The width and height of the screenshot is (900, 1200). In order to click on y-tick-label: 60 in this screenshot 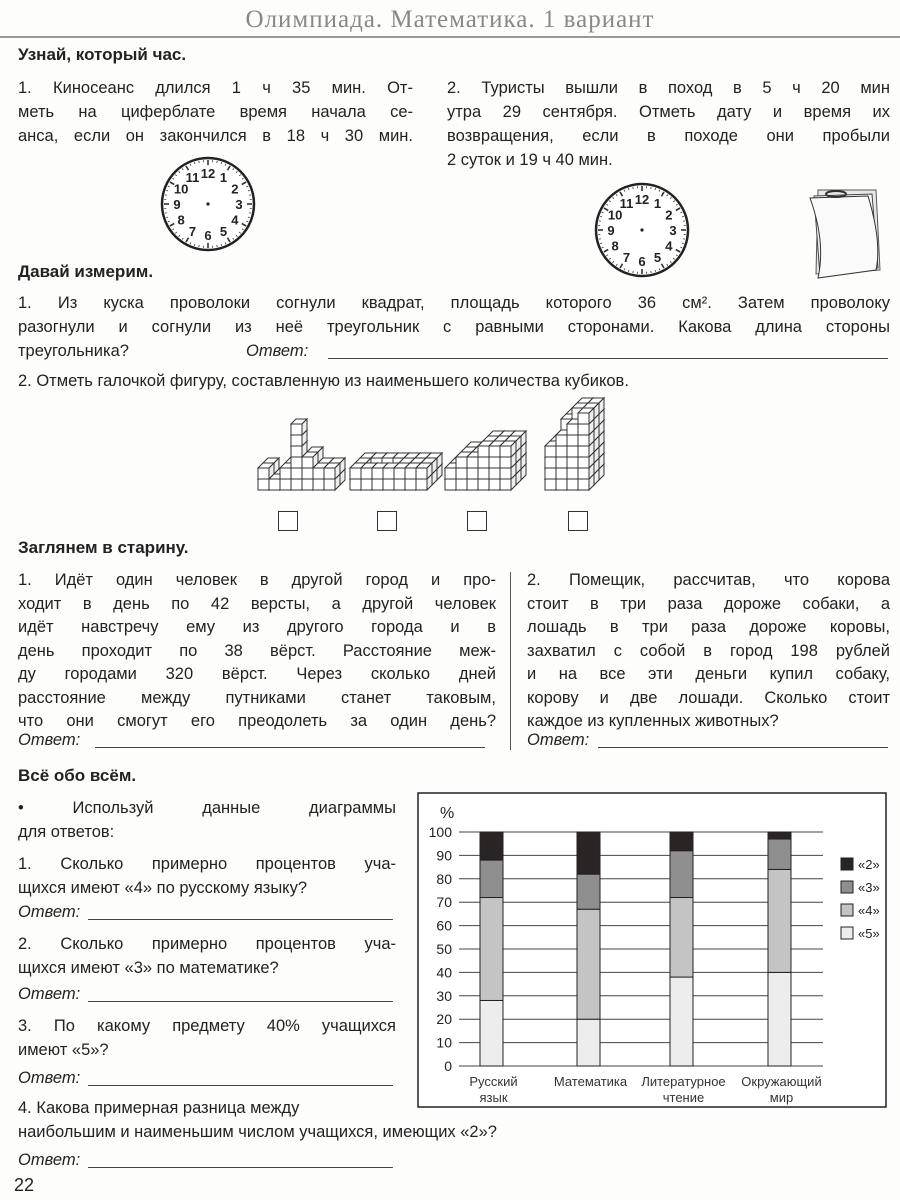, I will do `click(444, 926)`.